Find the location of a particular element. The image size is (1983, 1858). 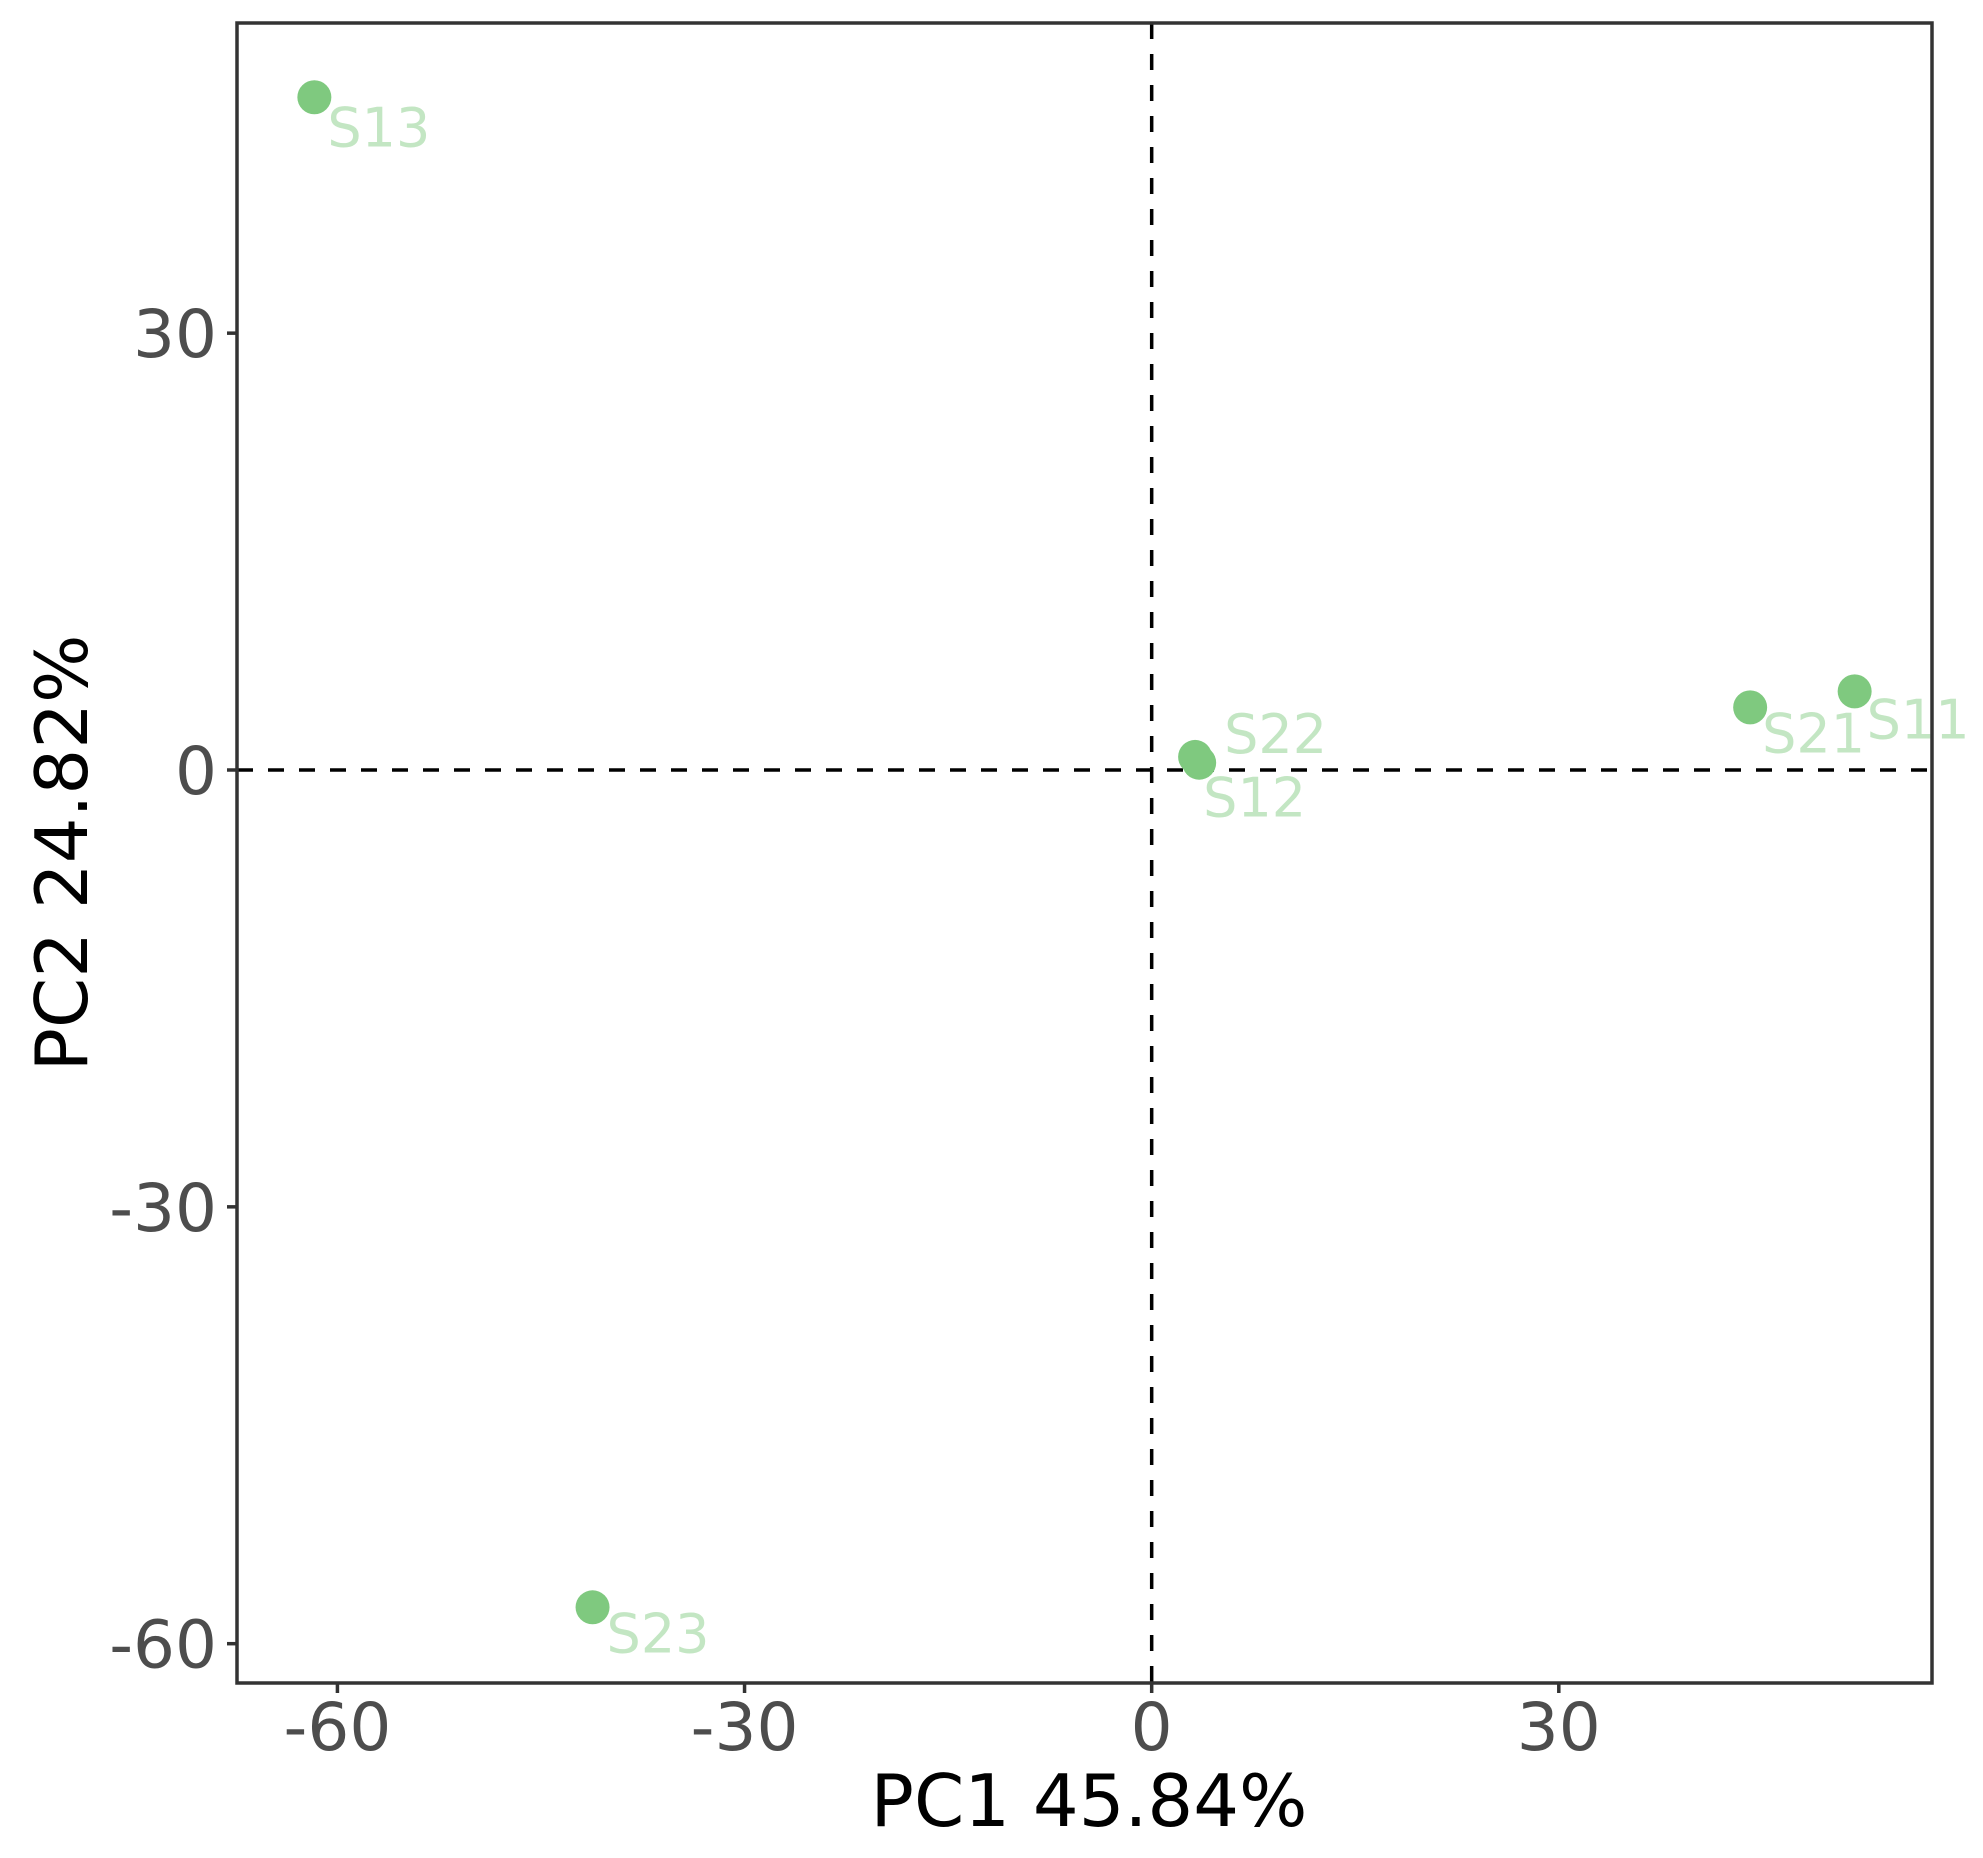

point-label: S12 is located at coordinates (1254, 798).